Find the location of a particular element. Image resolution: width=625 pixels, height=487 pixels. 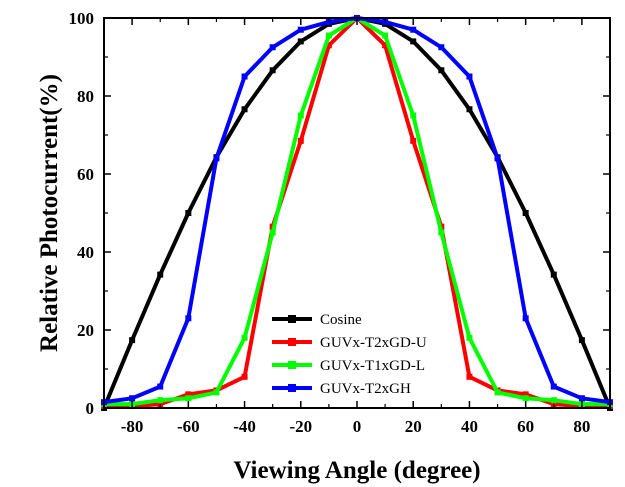

y-tick-label: 80 is located at coordinates (85, 96).